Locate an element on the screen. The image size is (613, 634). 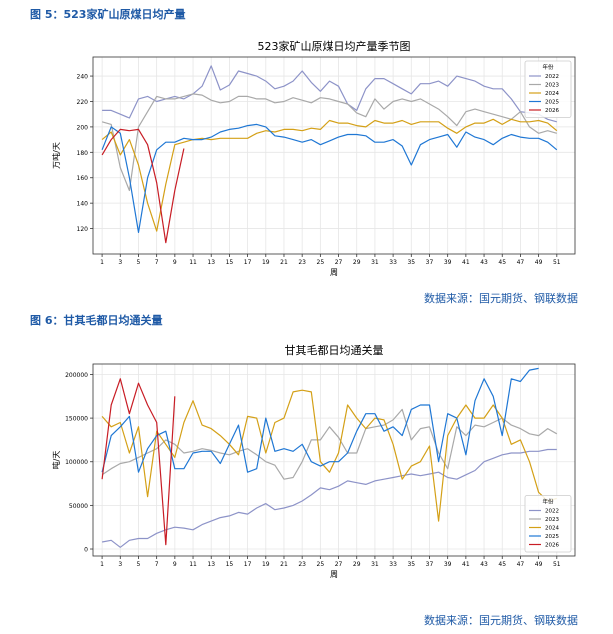
y-axis-label: 吨/天 is located at coordinates (56, 460).